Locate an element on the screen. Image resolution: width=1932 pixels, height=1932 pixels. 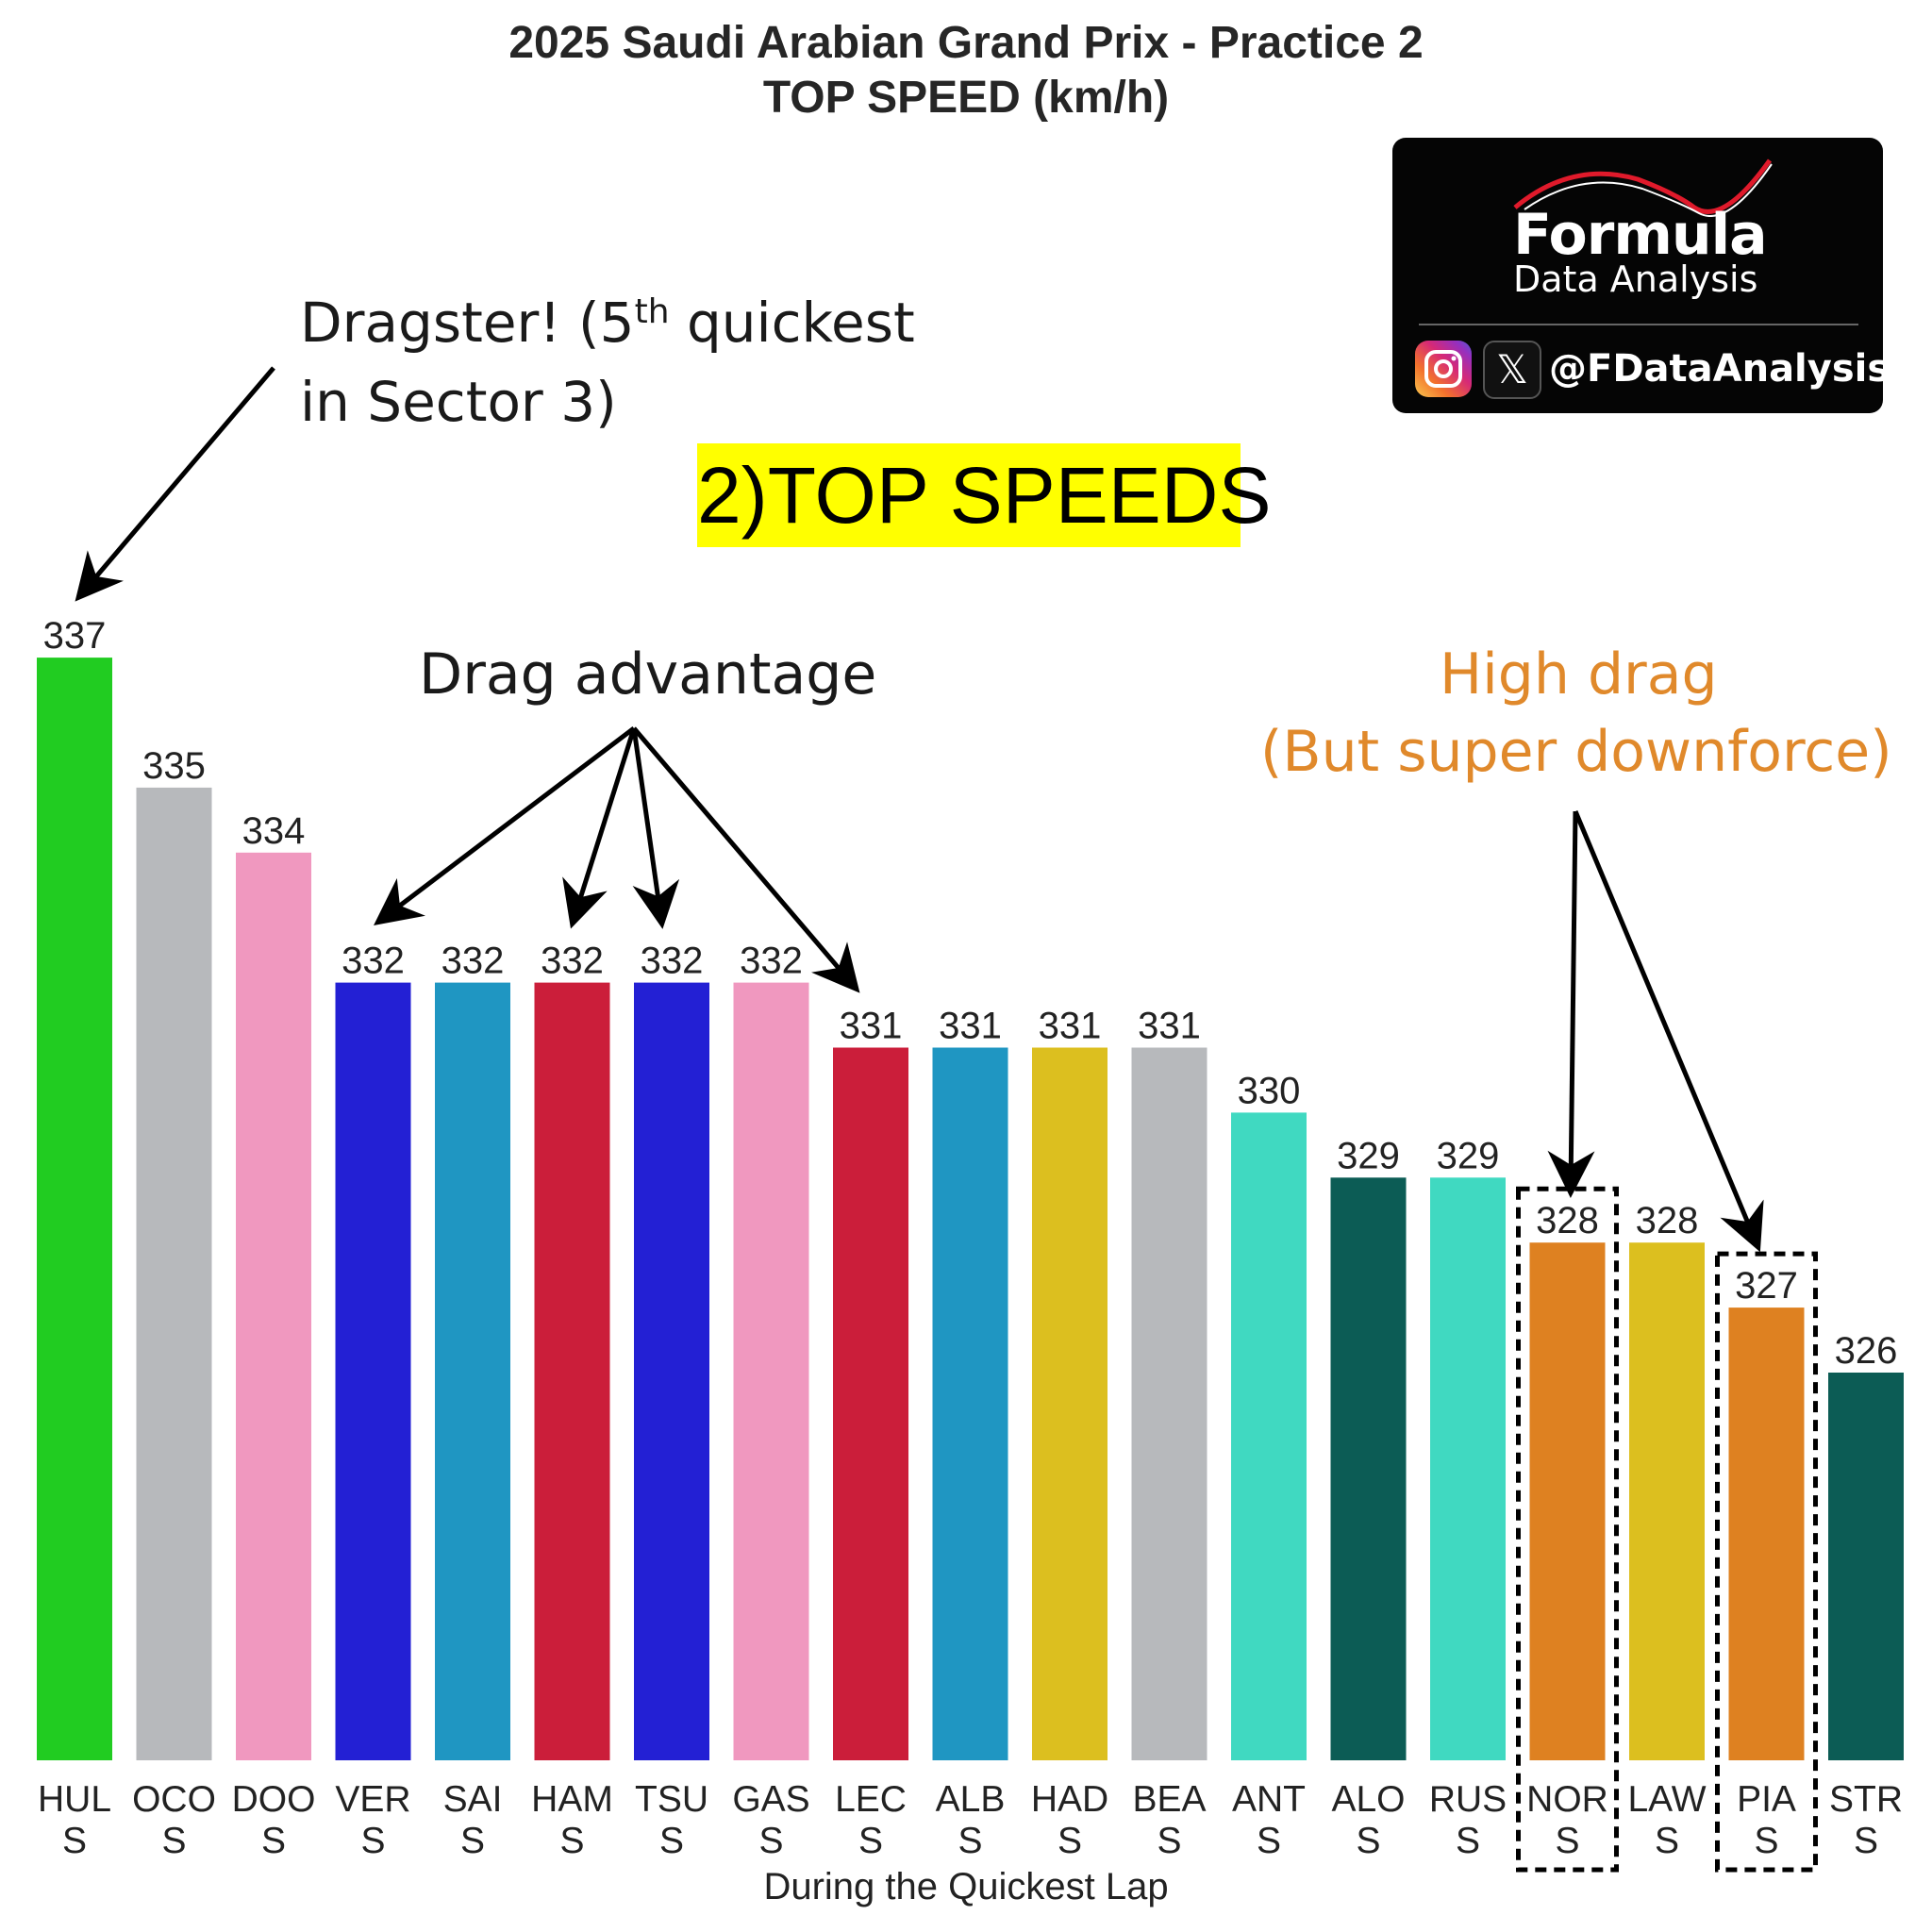
x-tick-label-had-line1: HAD is located at coordinates (1069, 1800).